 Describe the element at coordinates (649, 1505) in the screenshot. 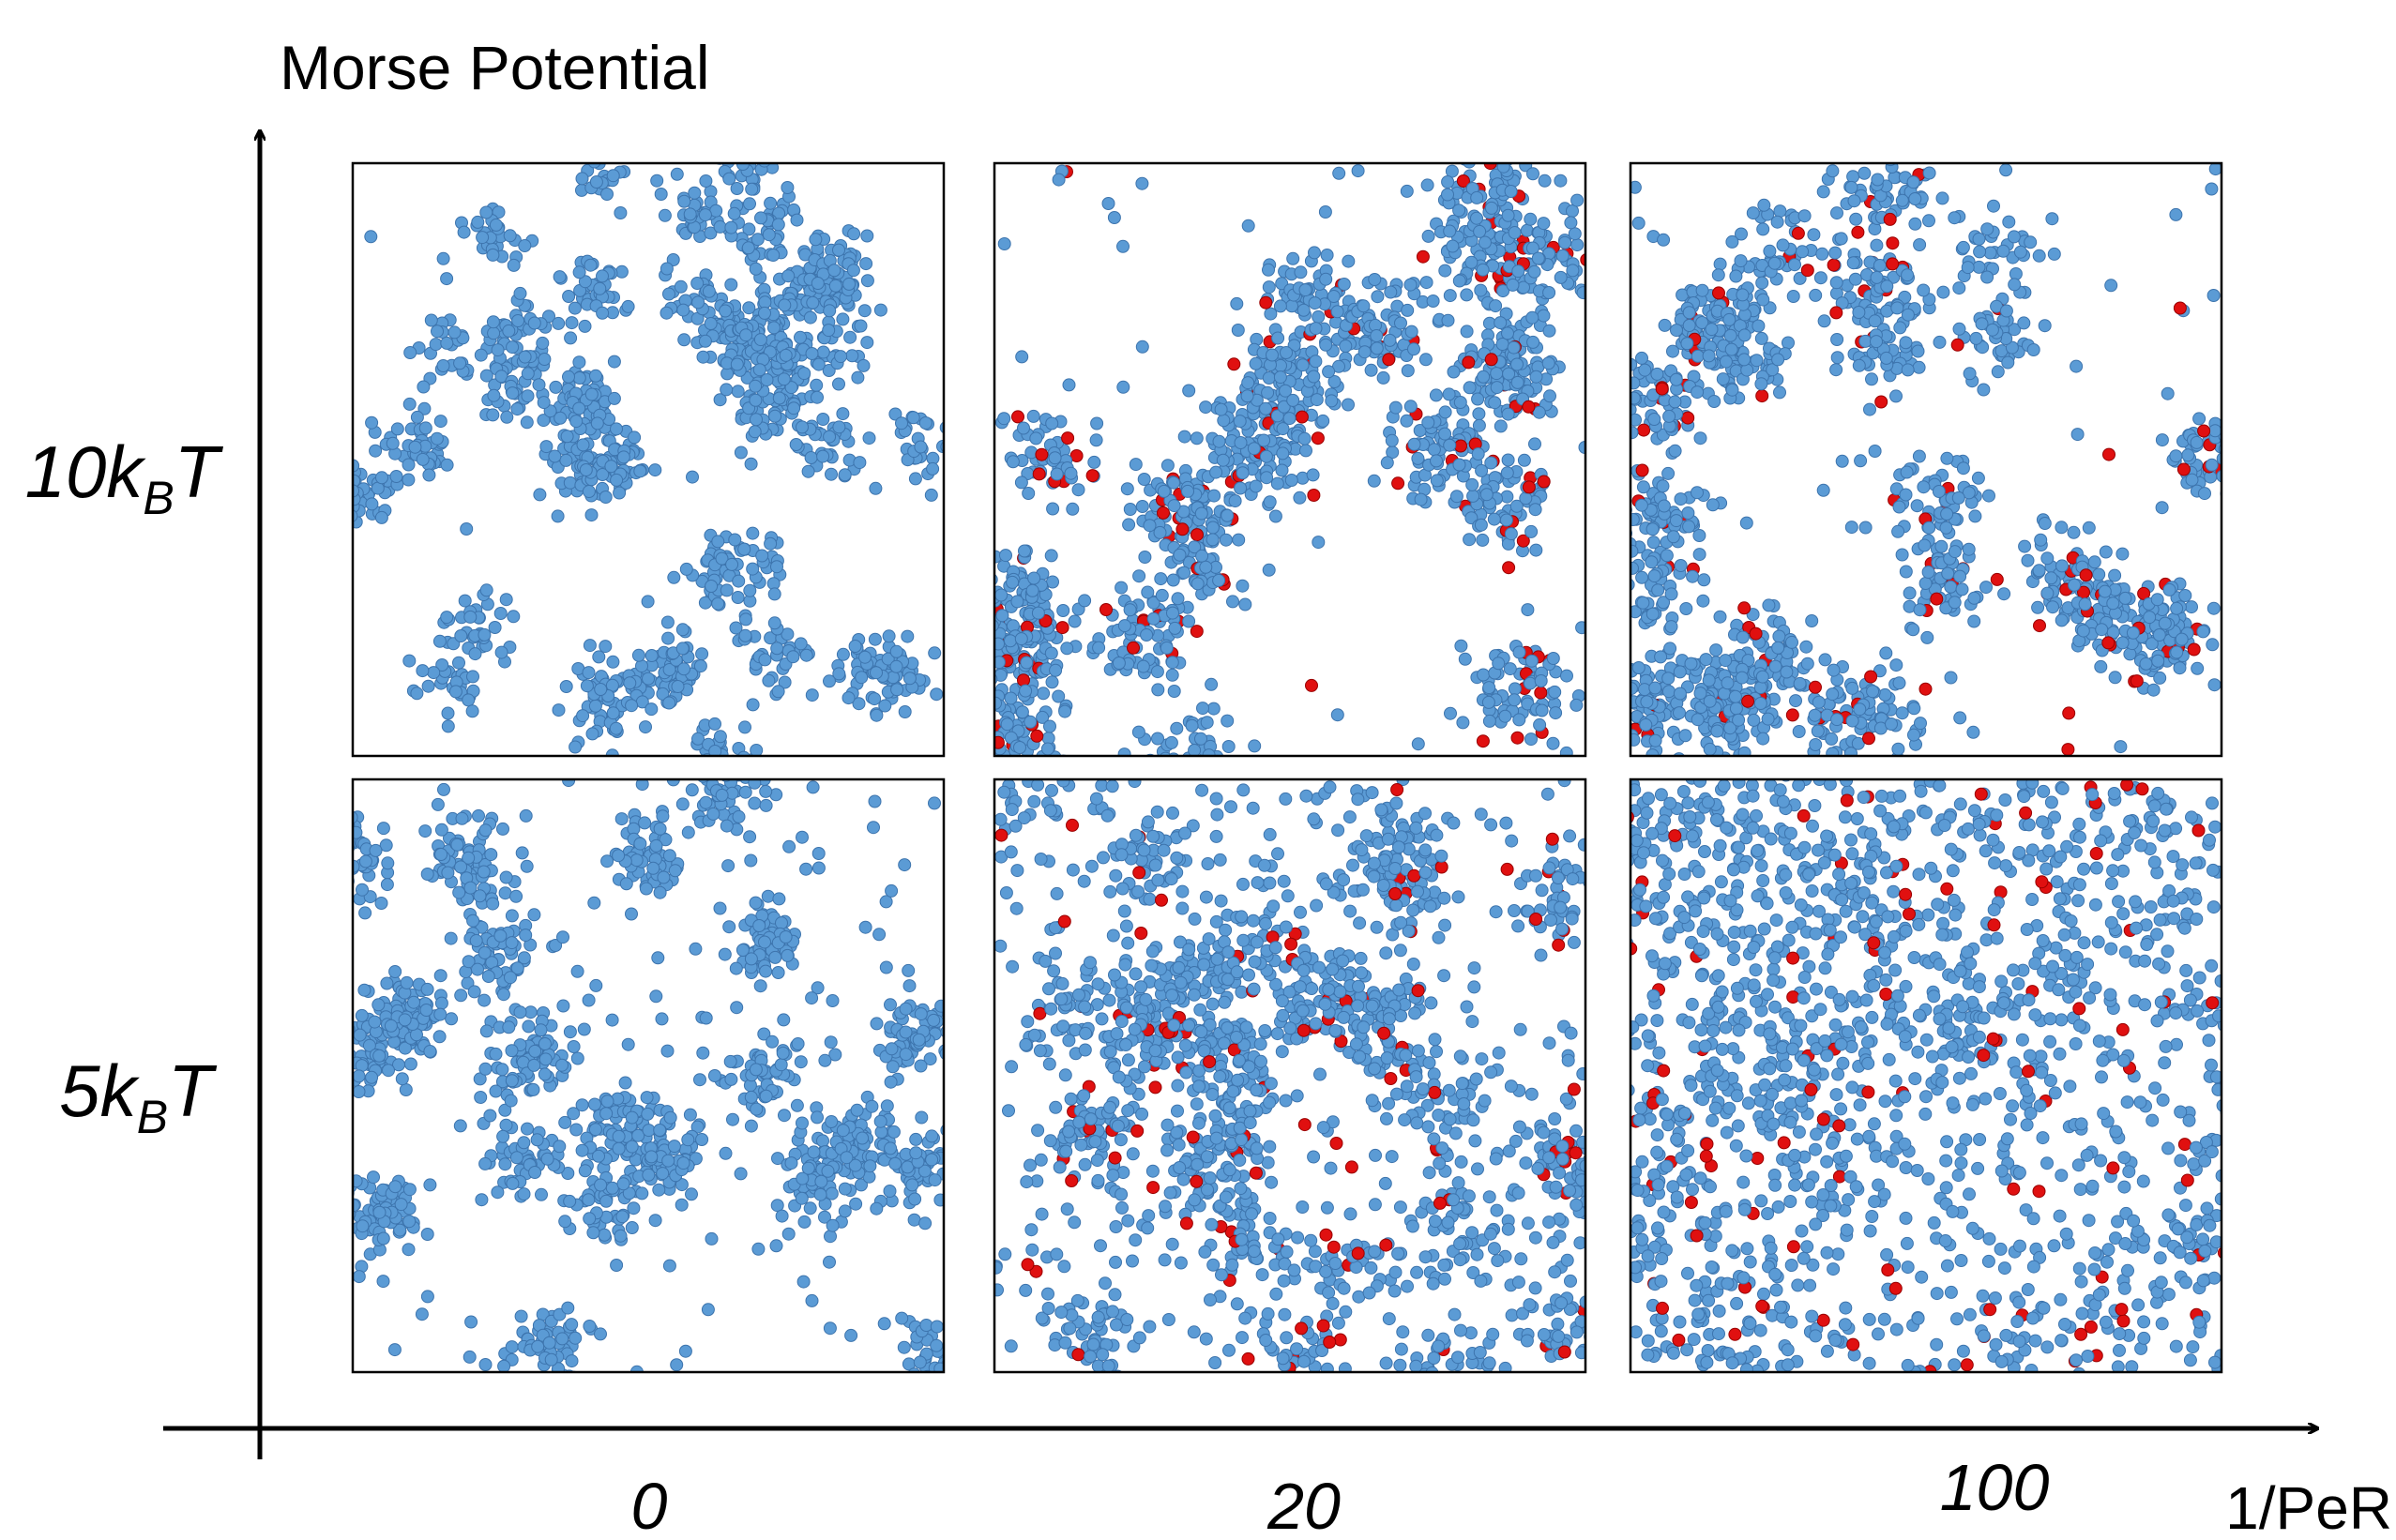

I see `x-tick-label: 0` at that location.